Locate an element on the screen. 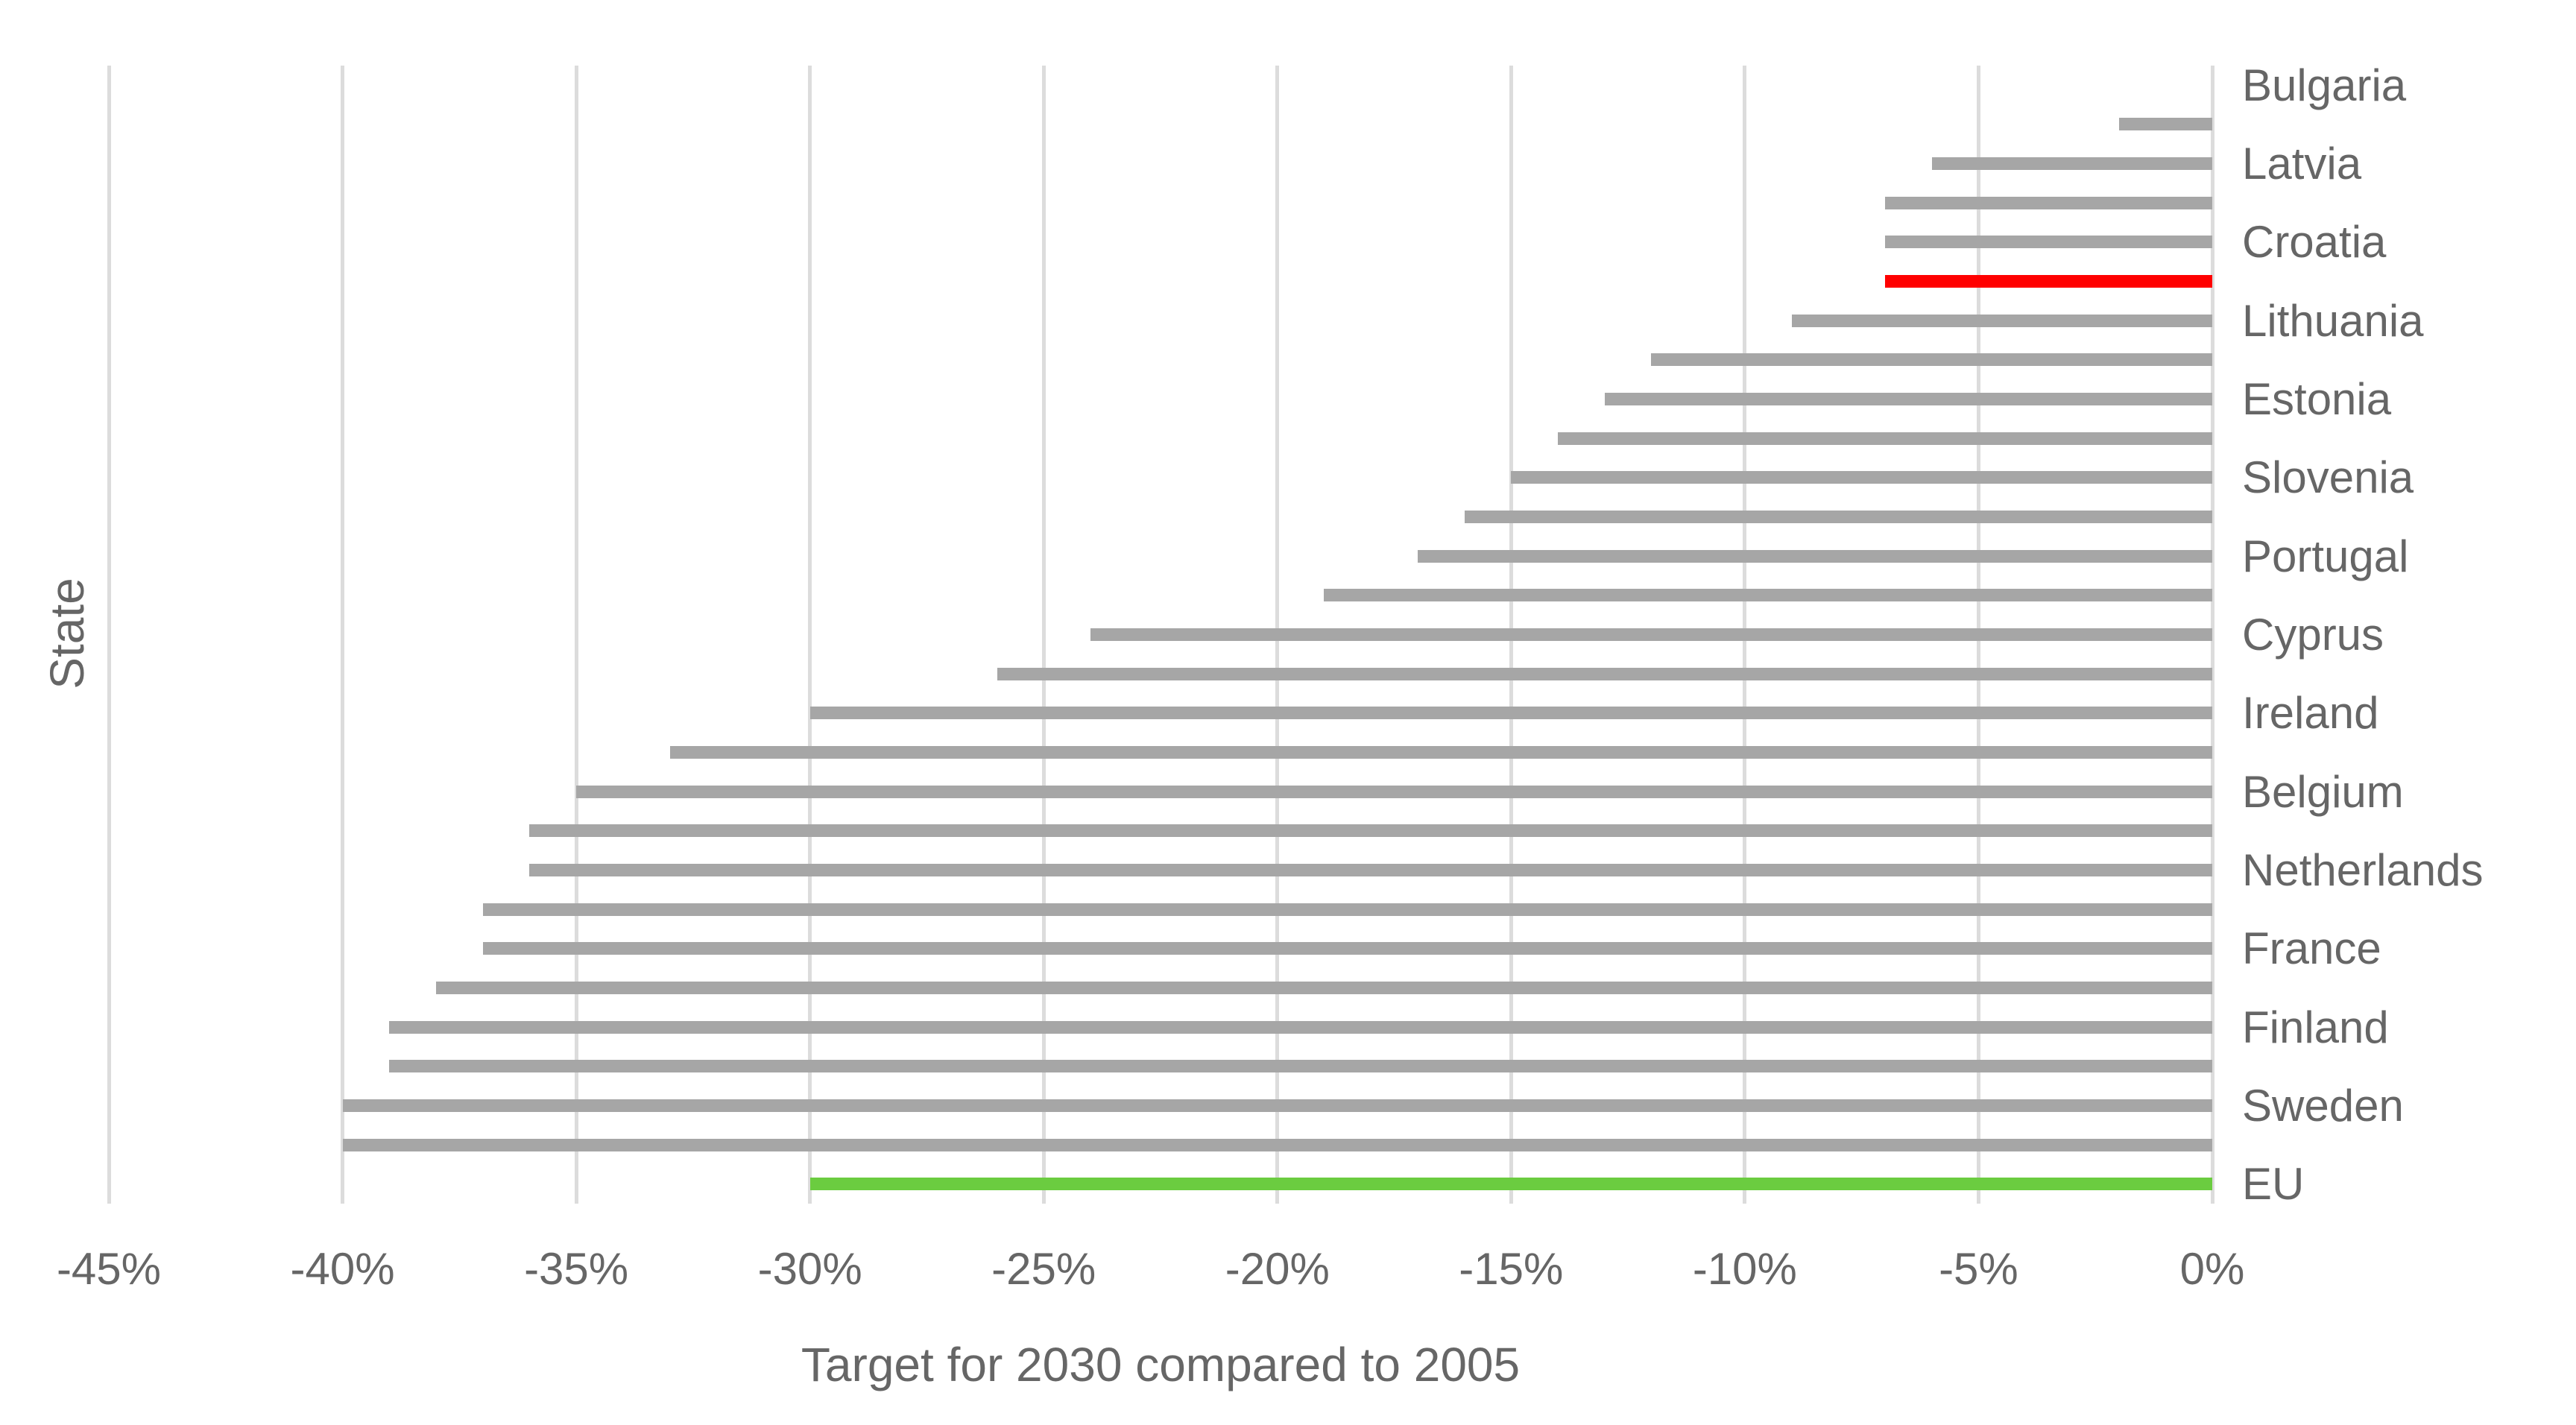  x-tick-label--45%: -45% is located at coordinates (109, 1269).